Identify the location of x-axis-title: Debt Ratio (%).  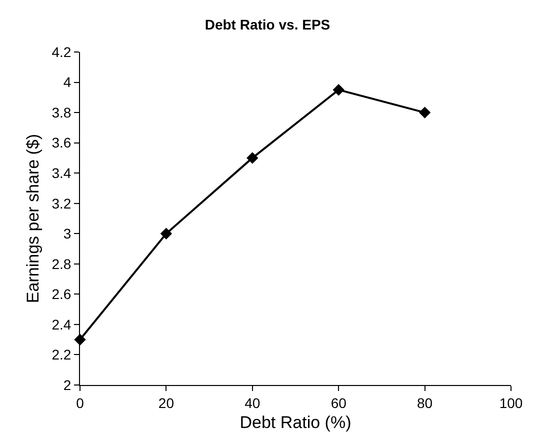
(296, 422).